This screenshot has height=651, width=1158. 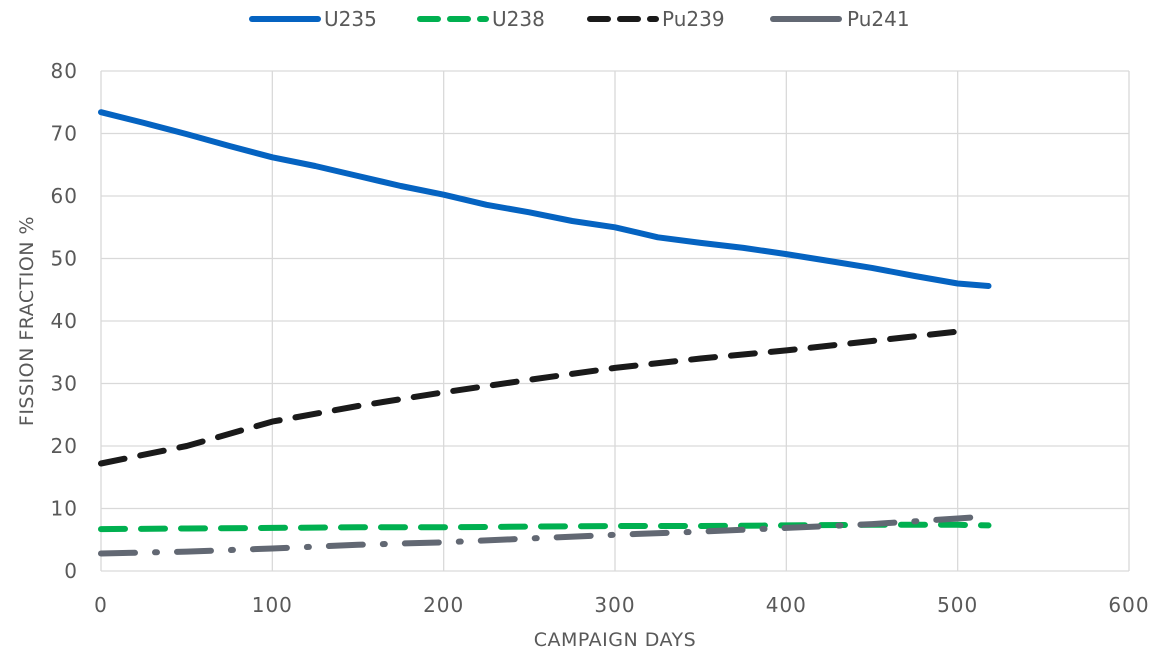 I want to click on legend-label-u238: U238, so click(x=518, y=19).